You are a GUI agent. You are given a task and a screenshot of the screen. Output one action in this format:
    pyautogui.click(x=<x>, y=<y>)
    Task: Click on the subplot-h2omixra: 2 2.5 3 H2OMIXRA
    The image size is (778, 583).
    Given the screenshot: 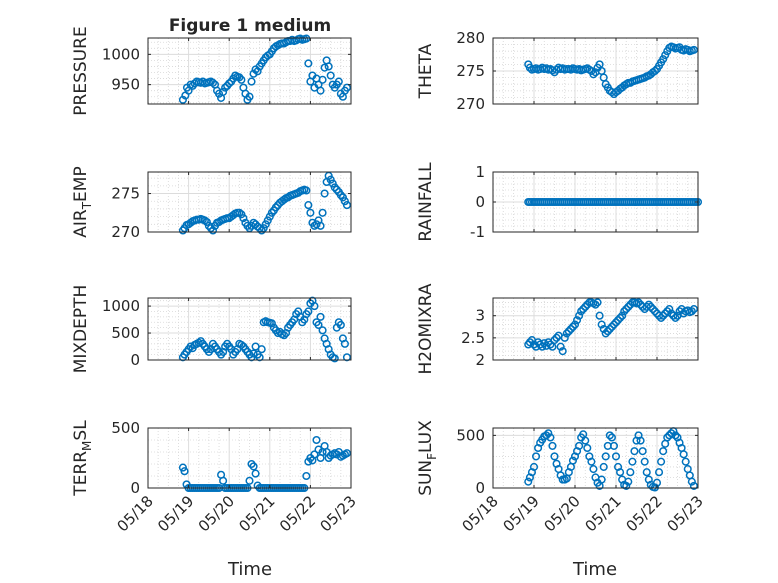 What is the action you would take?
    pyautogui.click(x=557, y=329)
    